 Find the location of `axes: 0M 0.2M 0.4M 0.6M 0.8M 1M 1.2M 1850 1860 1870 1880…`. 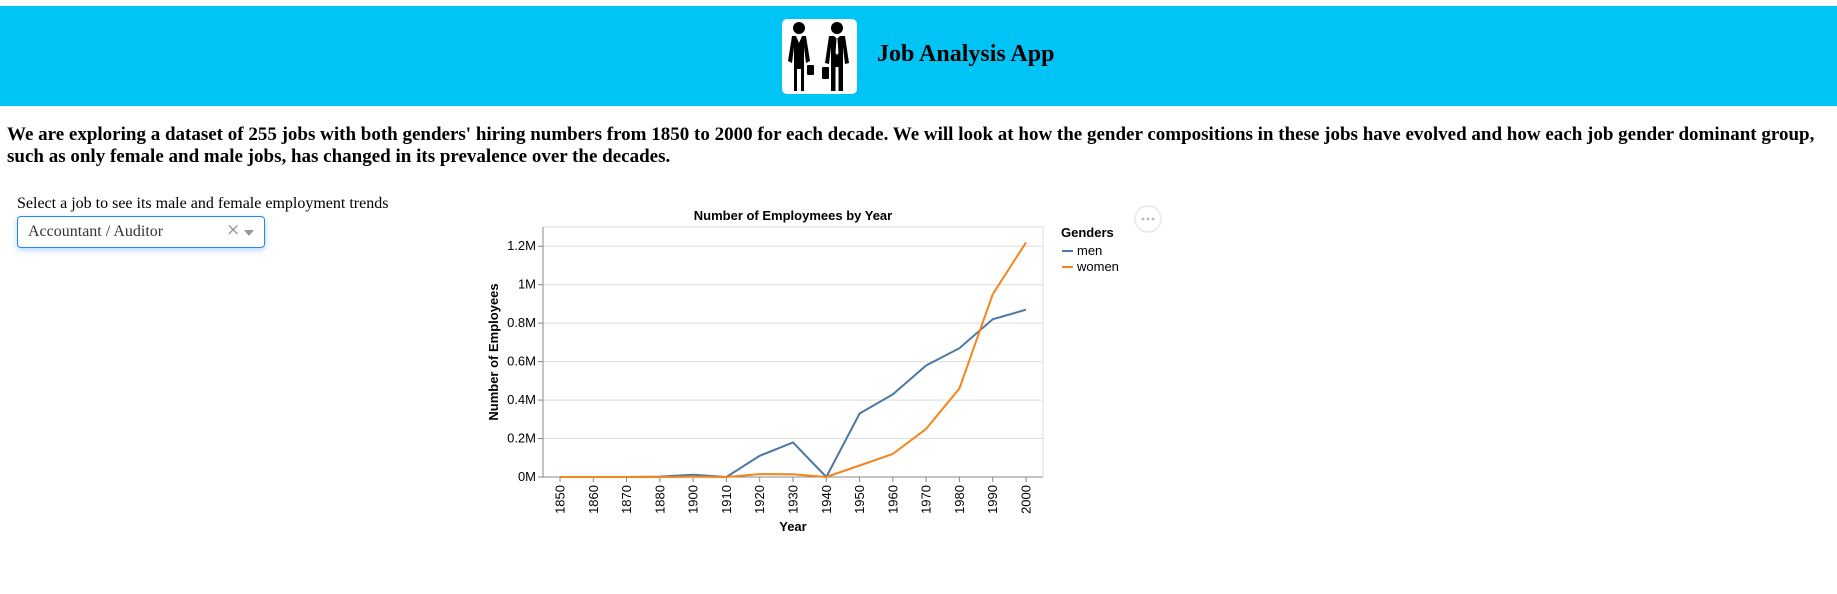

axes: 0M 0.2M 0.4M 0.6M 0.8M 1M 1.2M 1850 1860 1870 1880… is located at coordinates (775, 370).